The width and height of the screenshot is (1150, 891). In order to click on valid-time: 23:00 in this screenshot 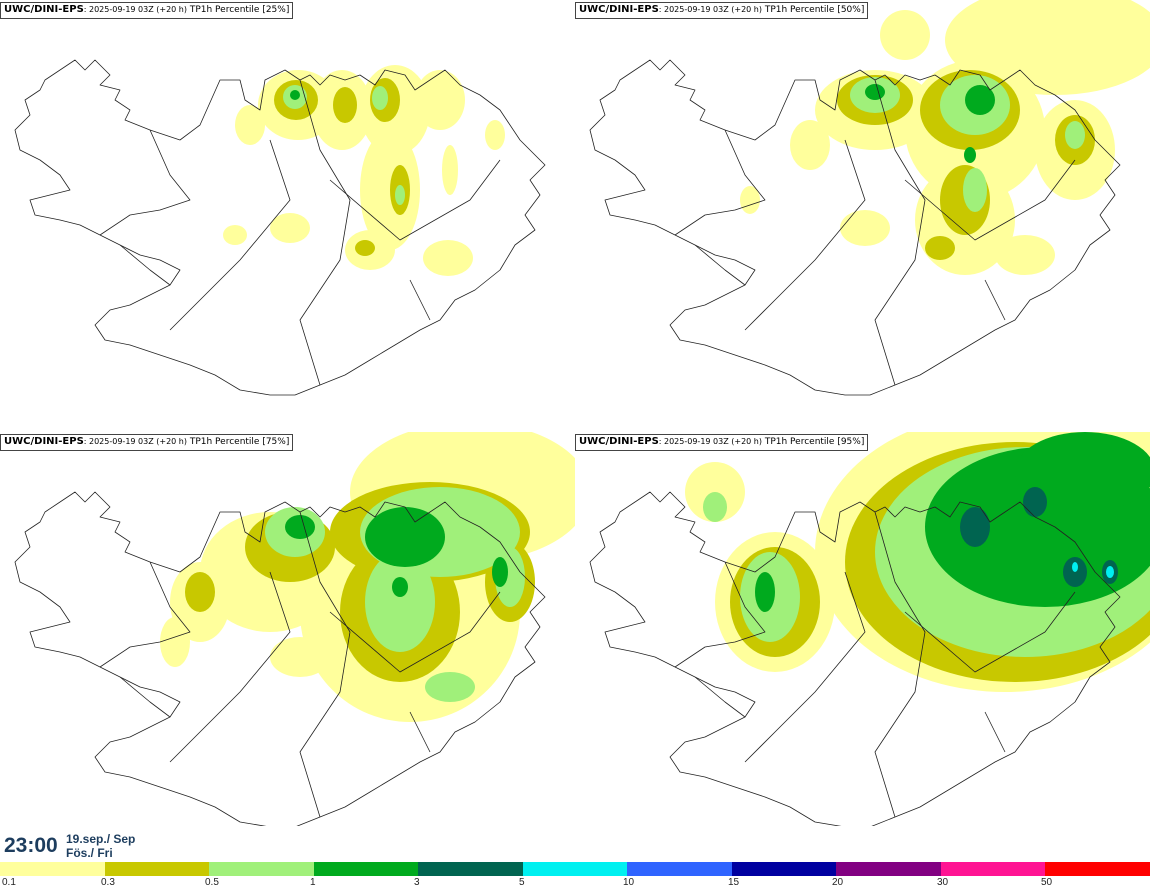, I will do `click(31, 845)`.